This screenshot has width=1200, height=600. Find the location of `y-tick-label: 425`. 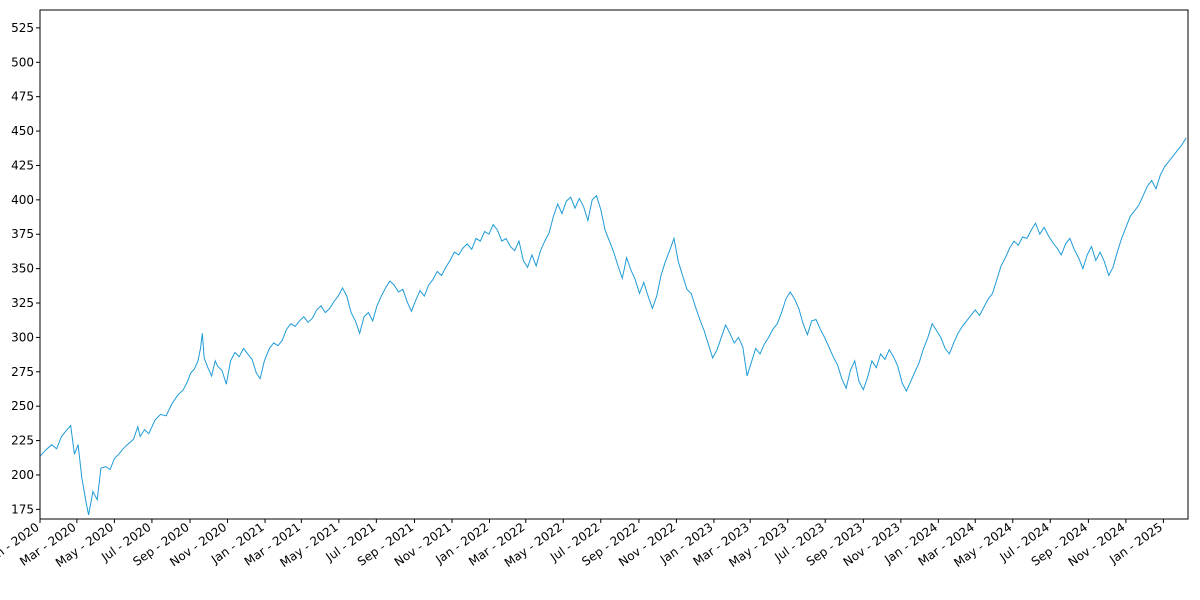

y-tick-label: 425 is located at coordinates (22, 165).